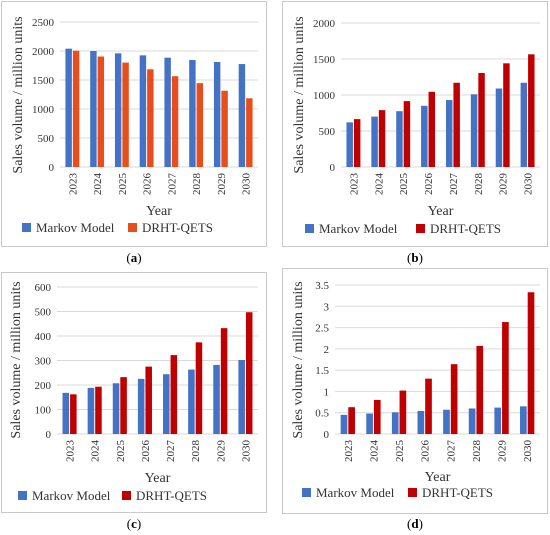 The width and height of the screenshot is (550, 535). What do you see at coordinates (456, 124) in the screenshot?
I see `bar-b-s2-2027` at bounding box center [456, 124].